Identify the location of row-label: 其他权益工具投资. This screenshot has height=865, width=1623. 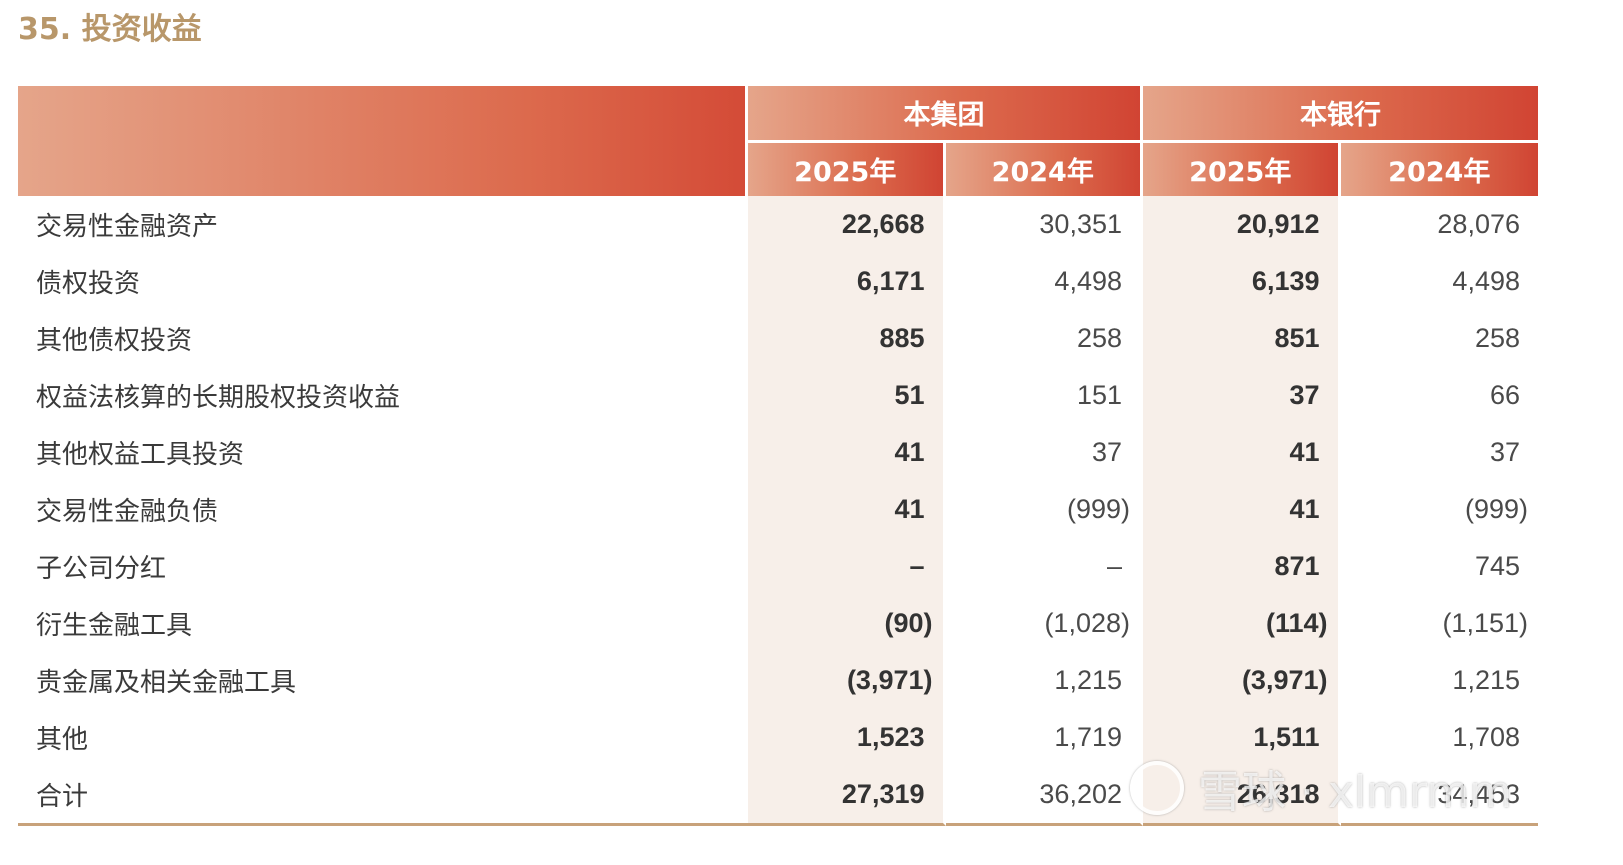
(140, 455).